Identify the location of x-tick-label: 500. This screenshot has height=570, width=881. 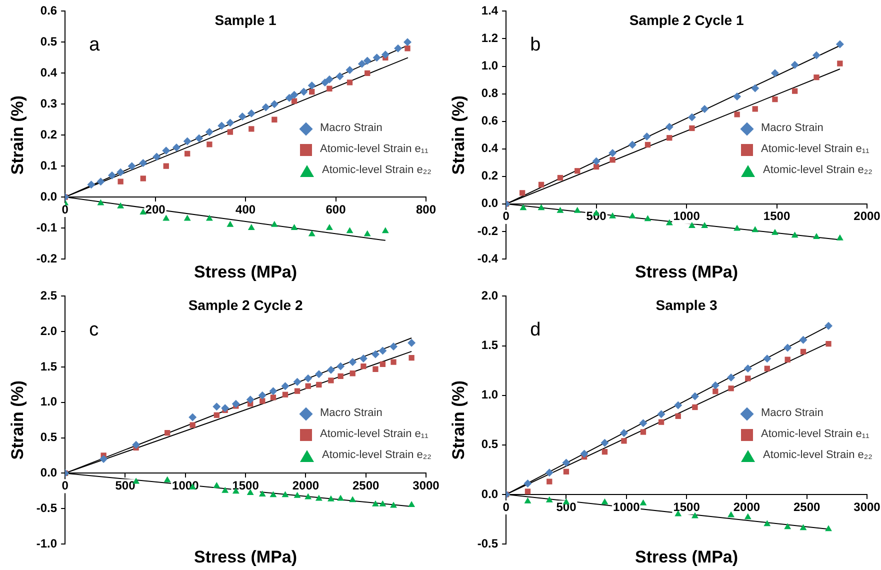
(125, 485).